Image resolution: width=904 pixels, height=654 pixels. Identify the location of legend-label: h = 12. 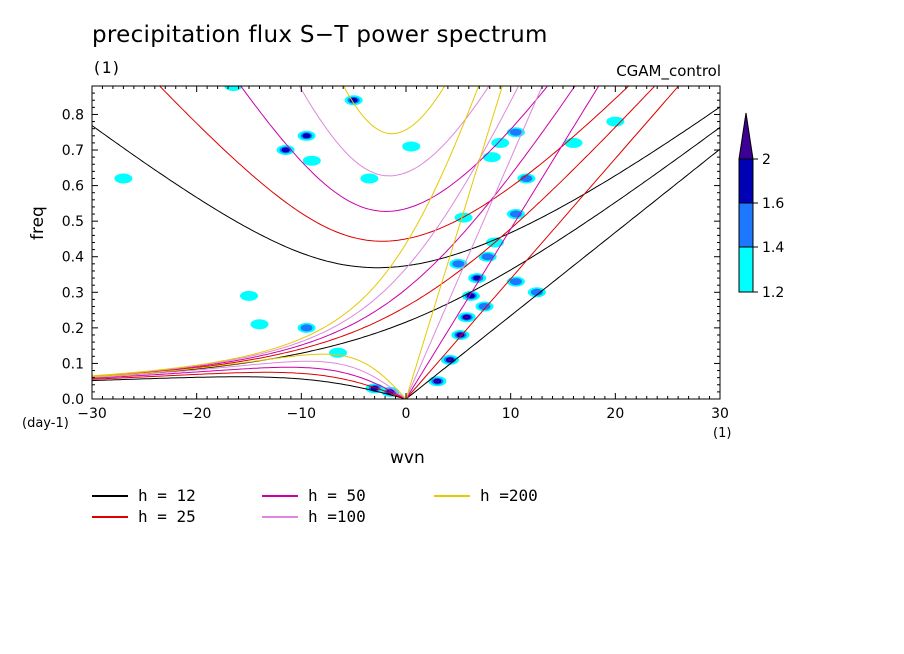
(167, 495).